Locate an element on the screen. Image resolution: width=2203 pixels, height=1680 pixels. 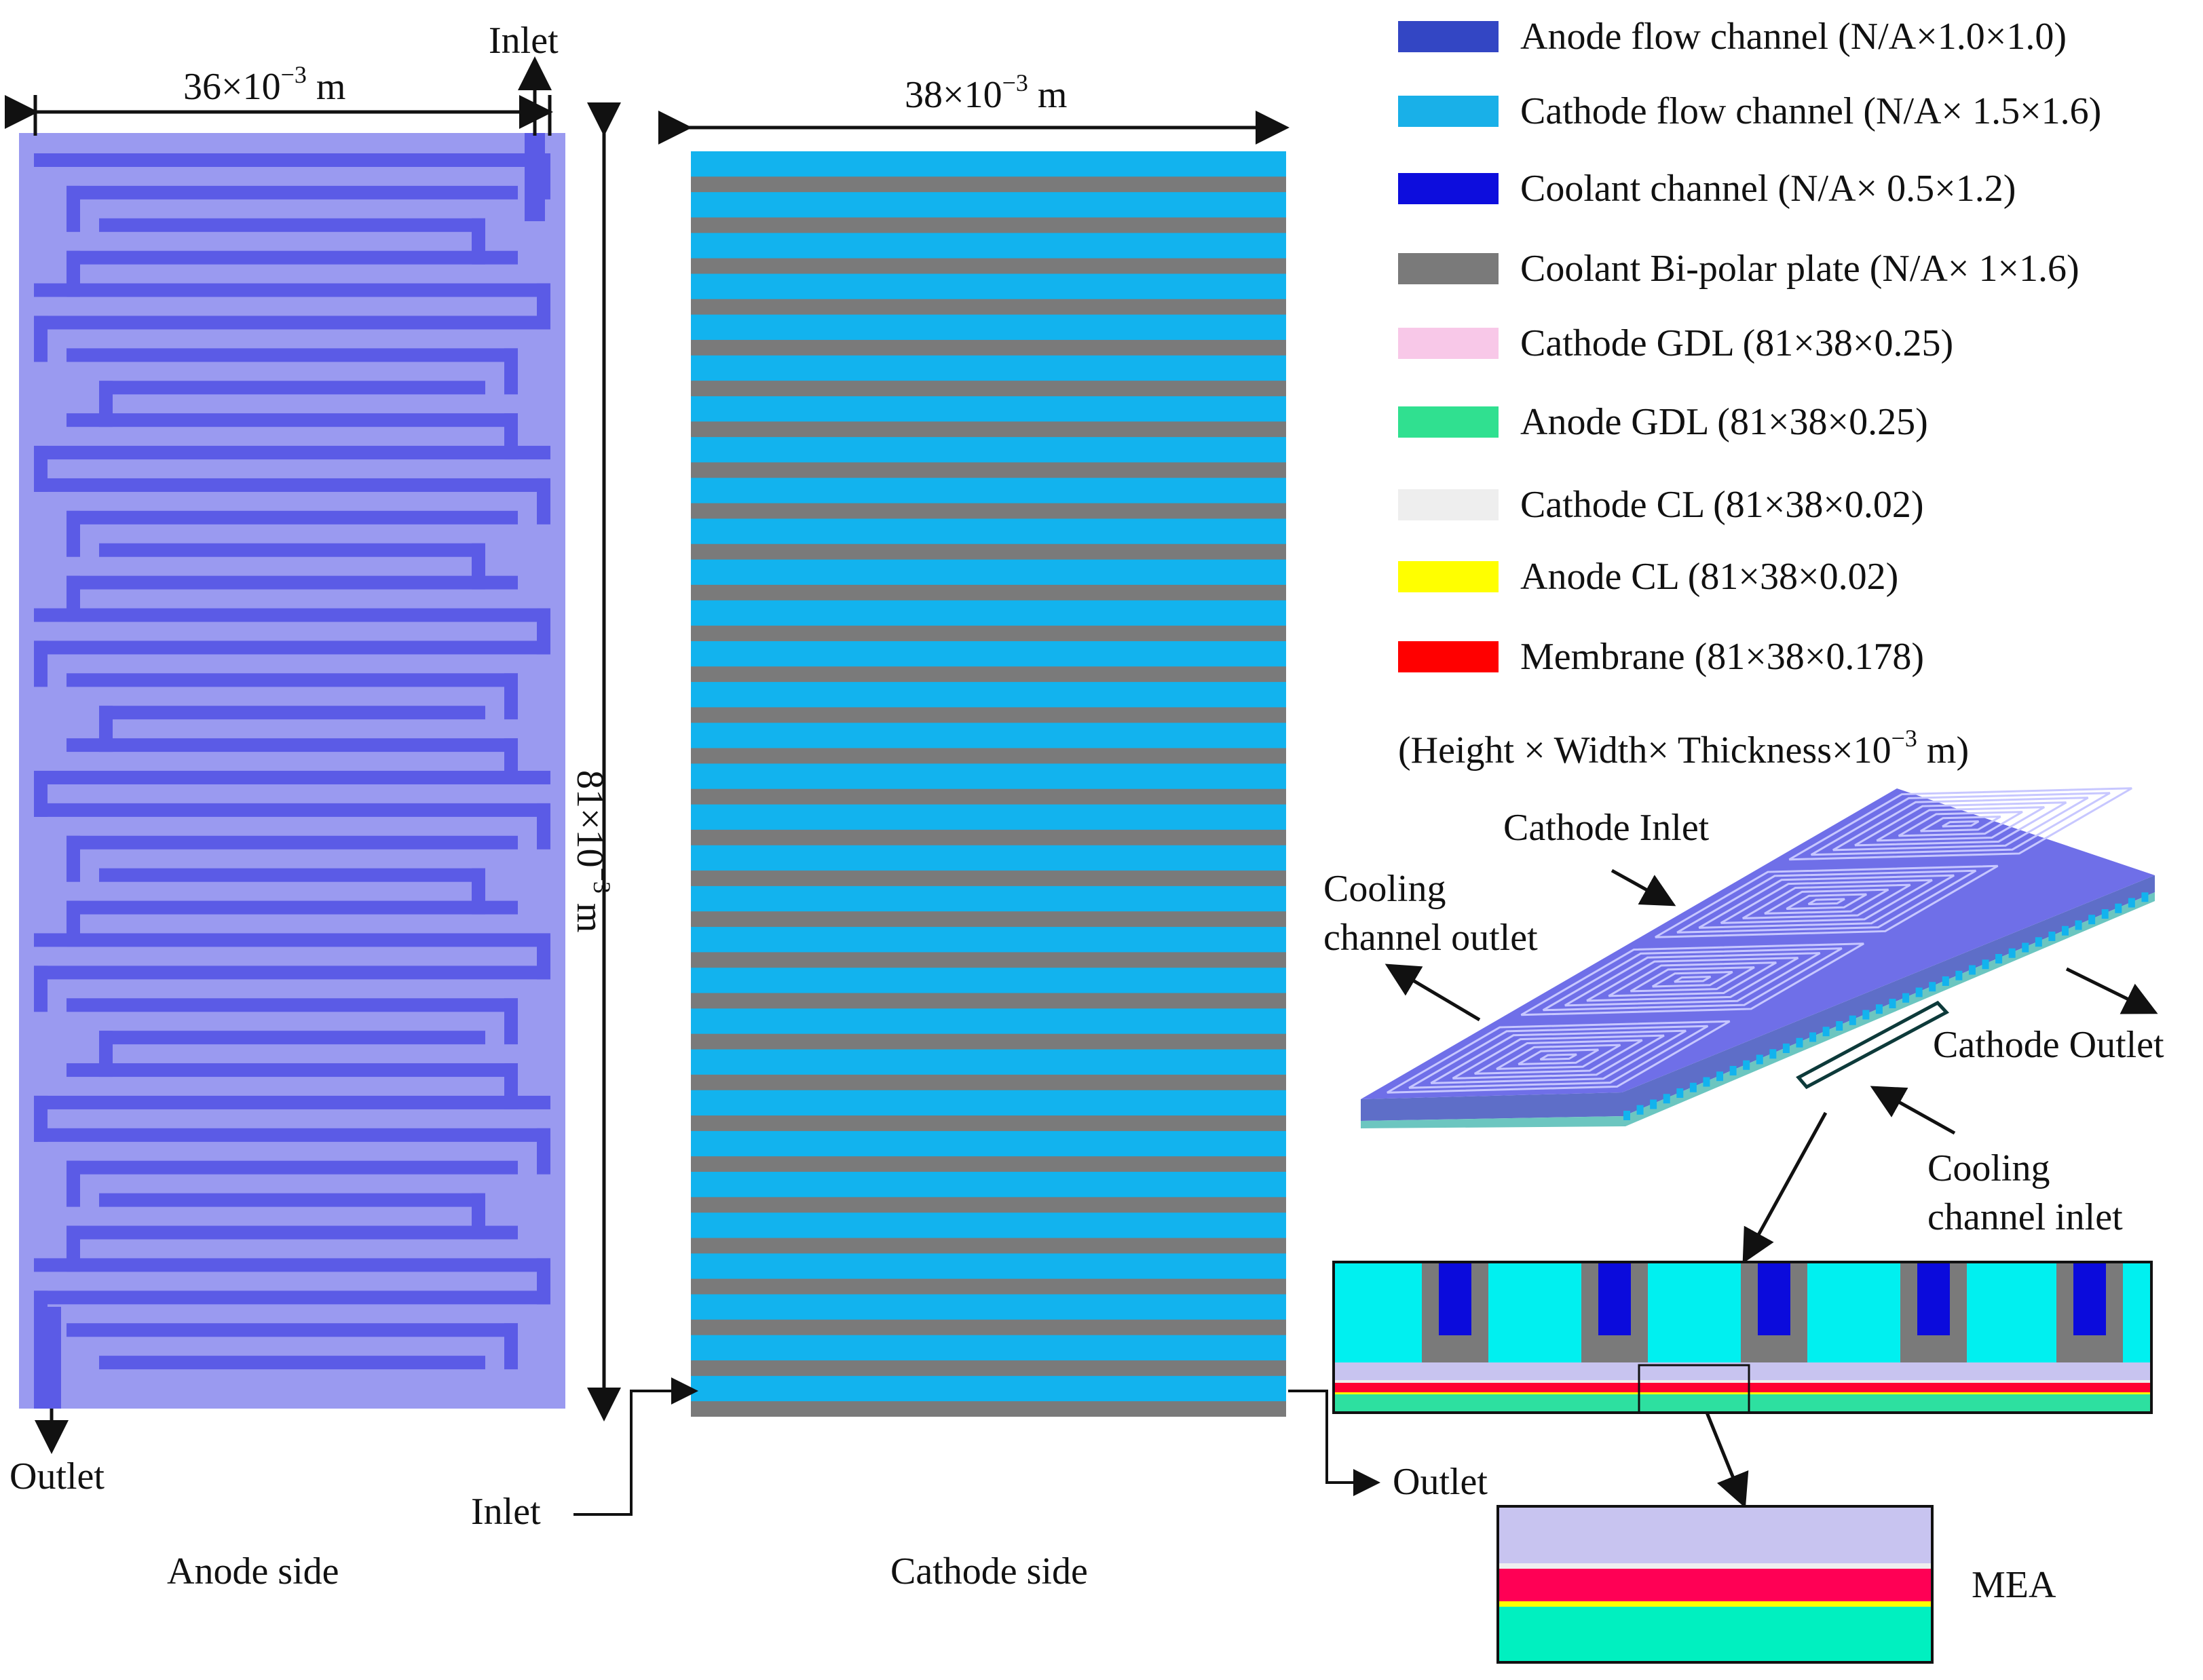
cross-section is located at coordinates (1742, 1337).